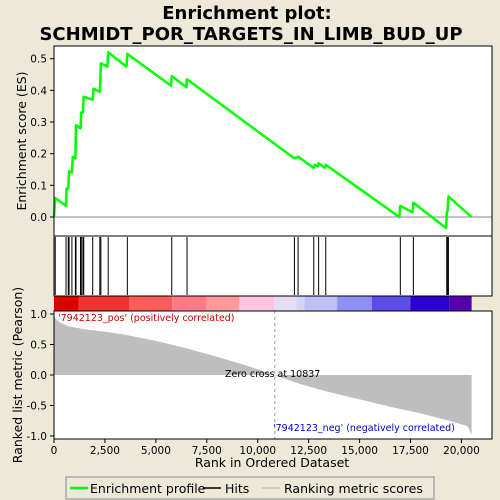  What do you see at coordinates (364, 428) in the screenshot?
I see `negative-correlation-label: '7942123_neg' (negatively correlated)` at bounding box center [364, 428].